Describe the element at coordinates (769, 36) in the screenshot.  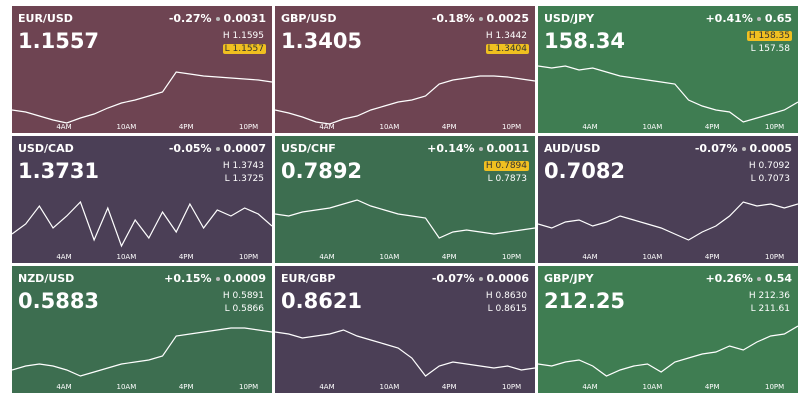
I see `high: H 158.35` at that location.